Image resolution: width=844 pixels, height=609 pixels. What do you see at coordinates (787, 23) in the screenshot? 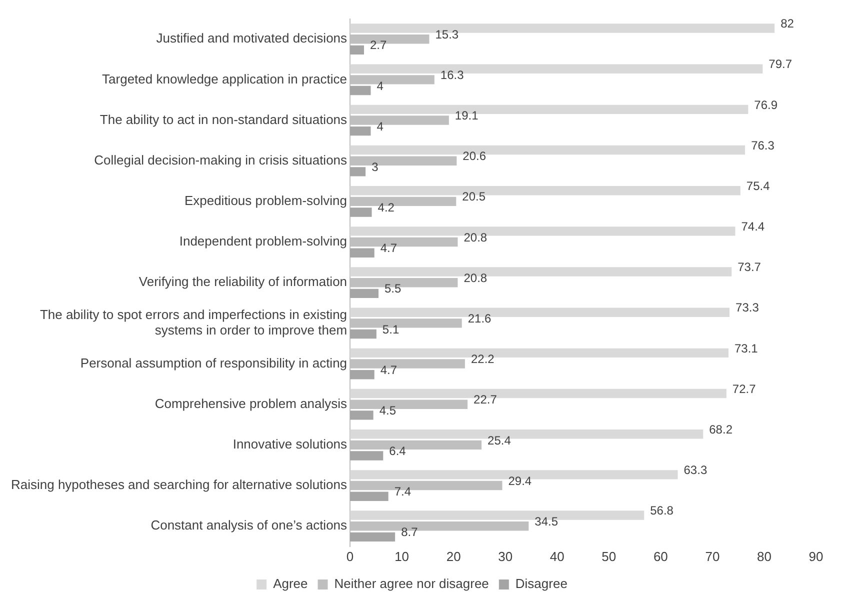
I see `data-label: 82` at bounding box center [787, 23].